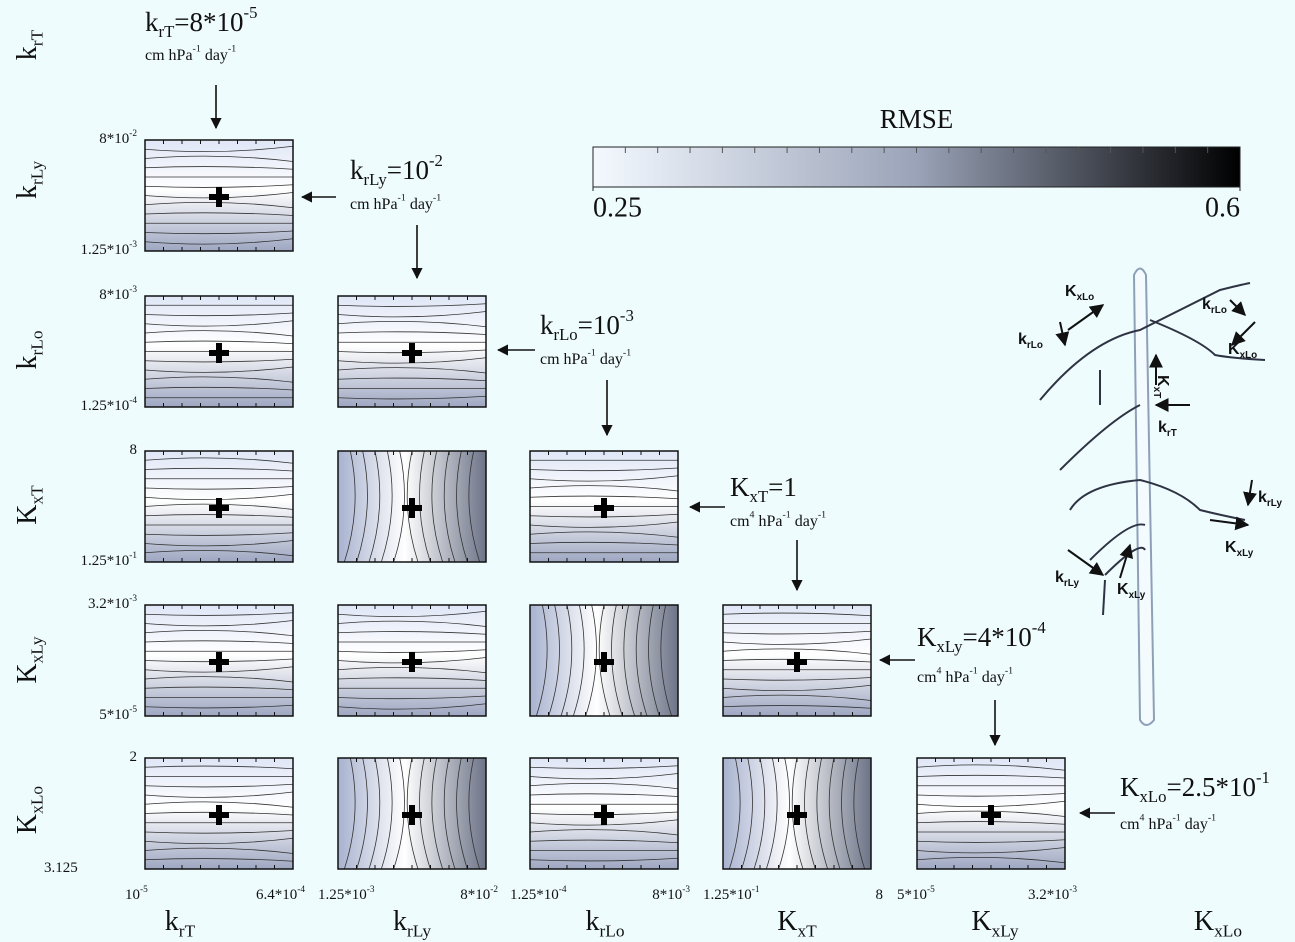  What do you see at coordinates (916, 167) in the screenshot?
I see `colorbar` at bounding box center [916, 167].